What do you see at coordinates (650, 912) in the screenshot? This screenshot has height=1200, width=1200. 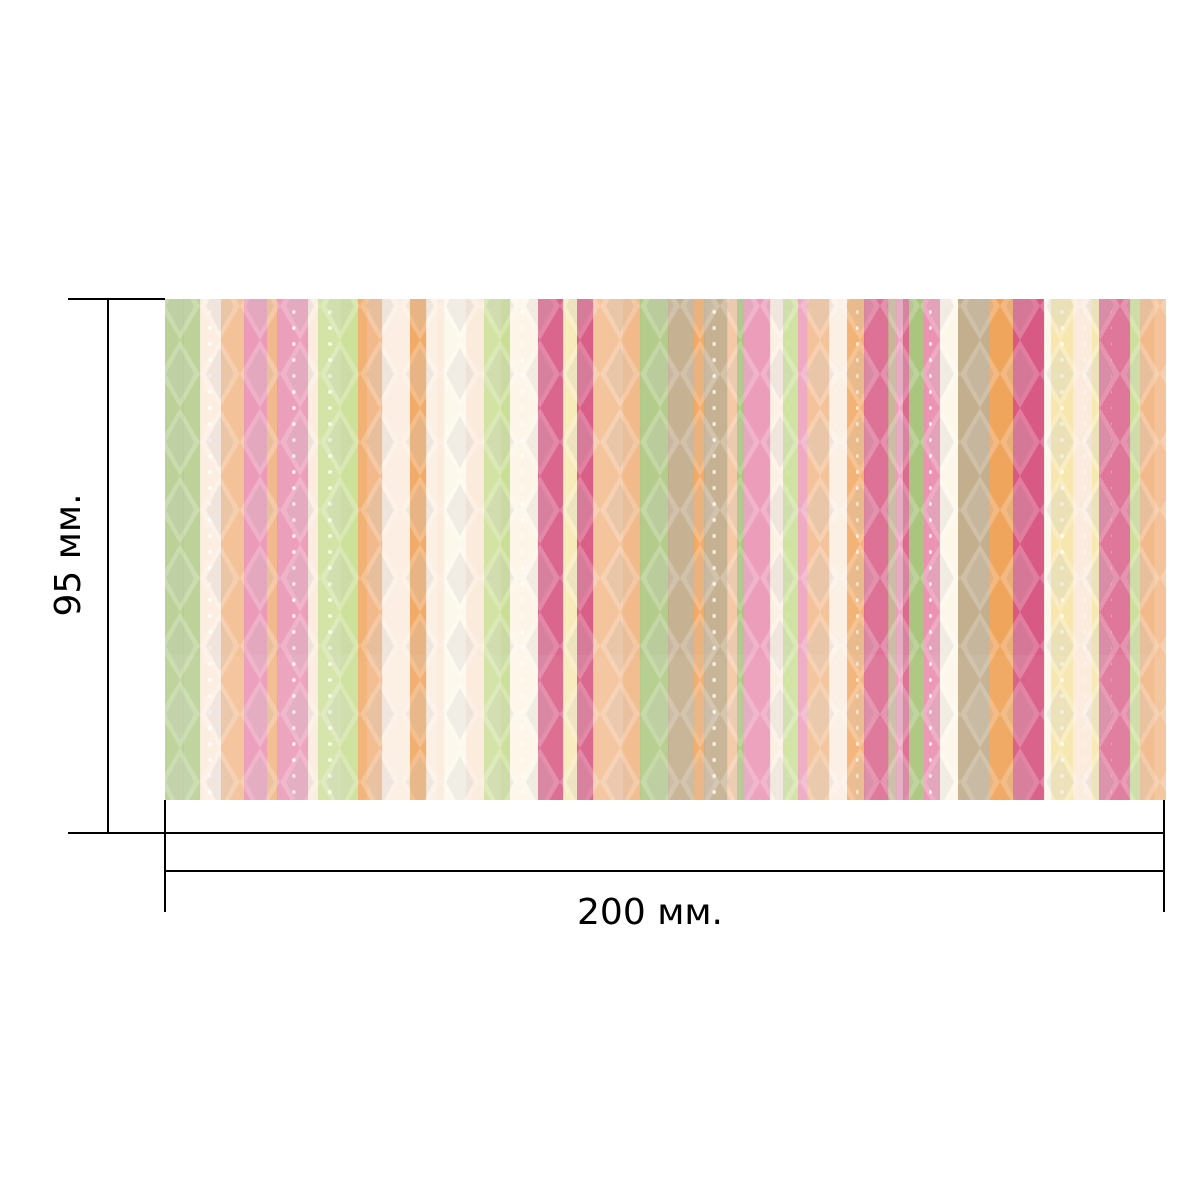 I see `width-label: 200 мм.` at bounding box center [650, 912].